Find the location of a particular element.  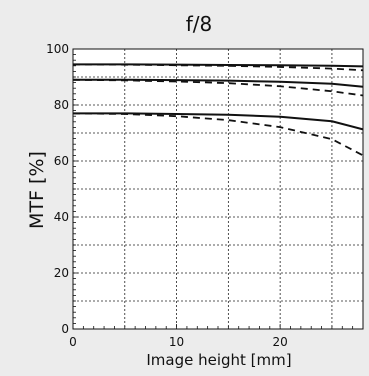

x-tick-label: 0 is located at coordinates (73, 342).